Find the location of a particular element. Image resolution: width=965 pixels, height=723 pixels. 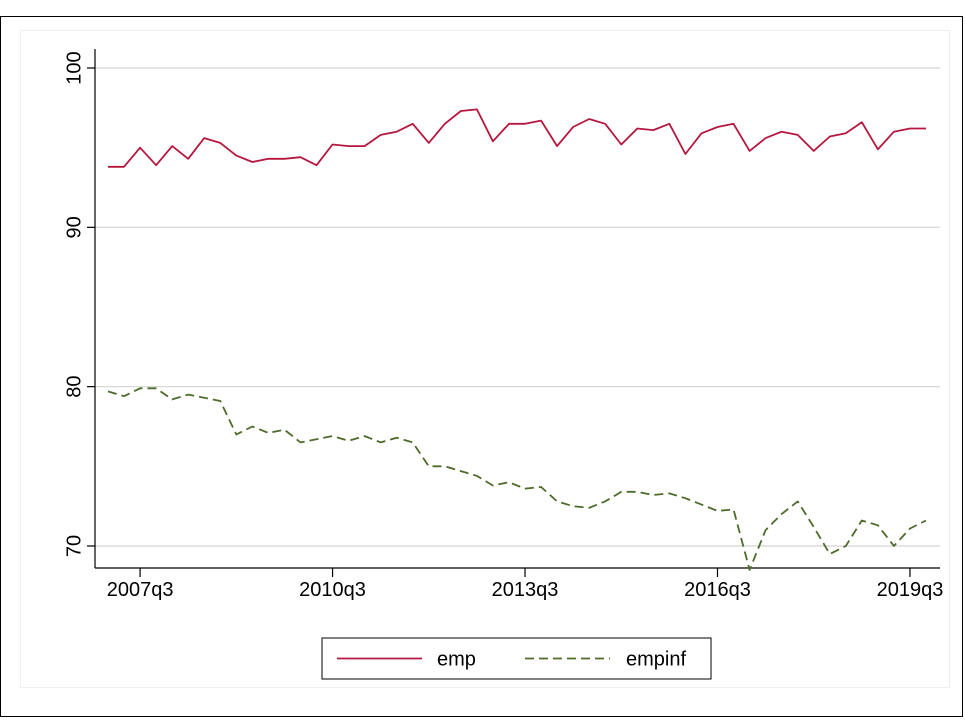

y-tick-label-80: 80 is located at coordinates (74, 387).